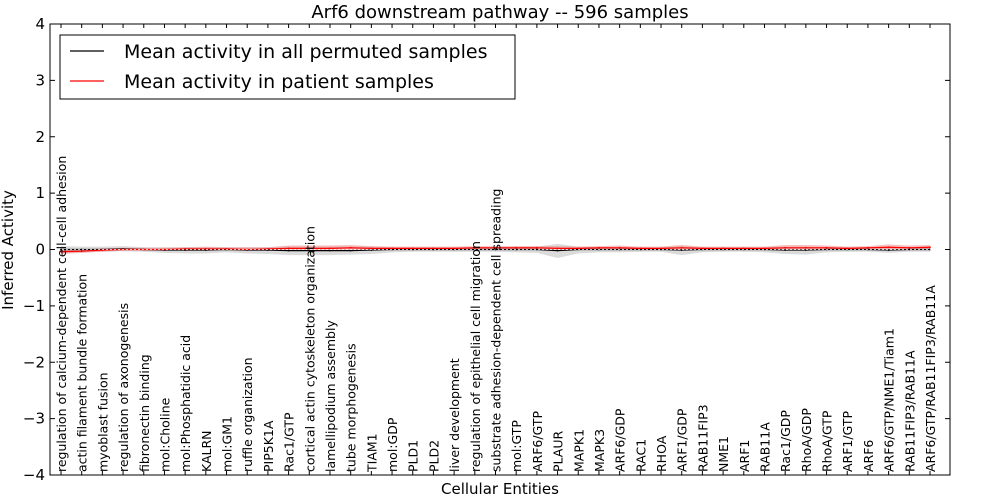 The width and height of the screenshot is (1000, 500). I want to click on y-tick-label: −1, so click(34, 306).